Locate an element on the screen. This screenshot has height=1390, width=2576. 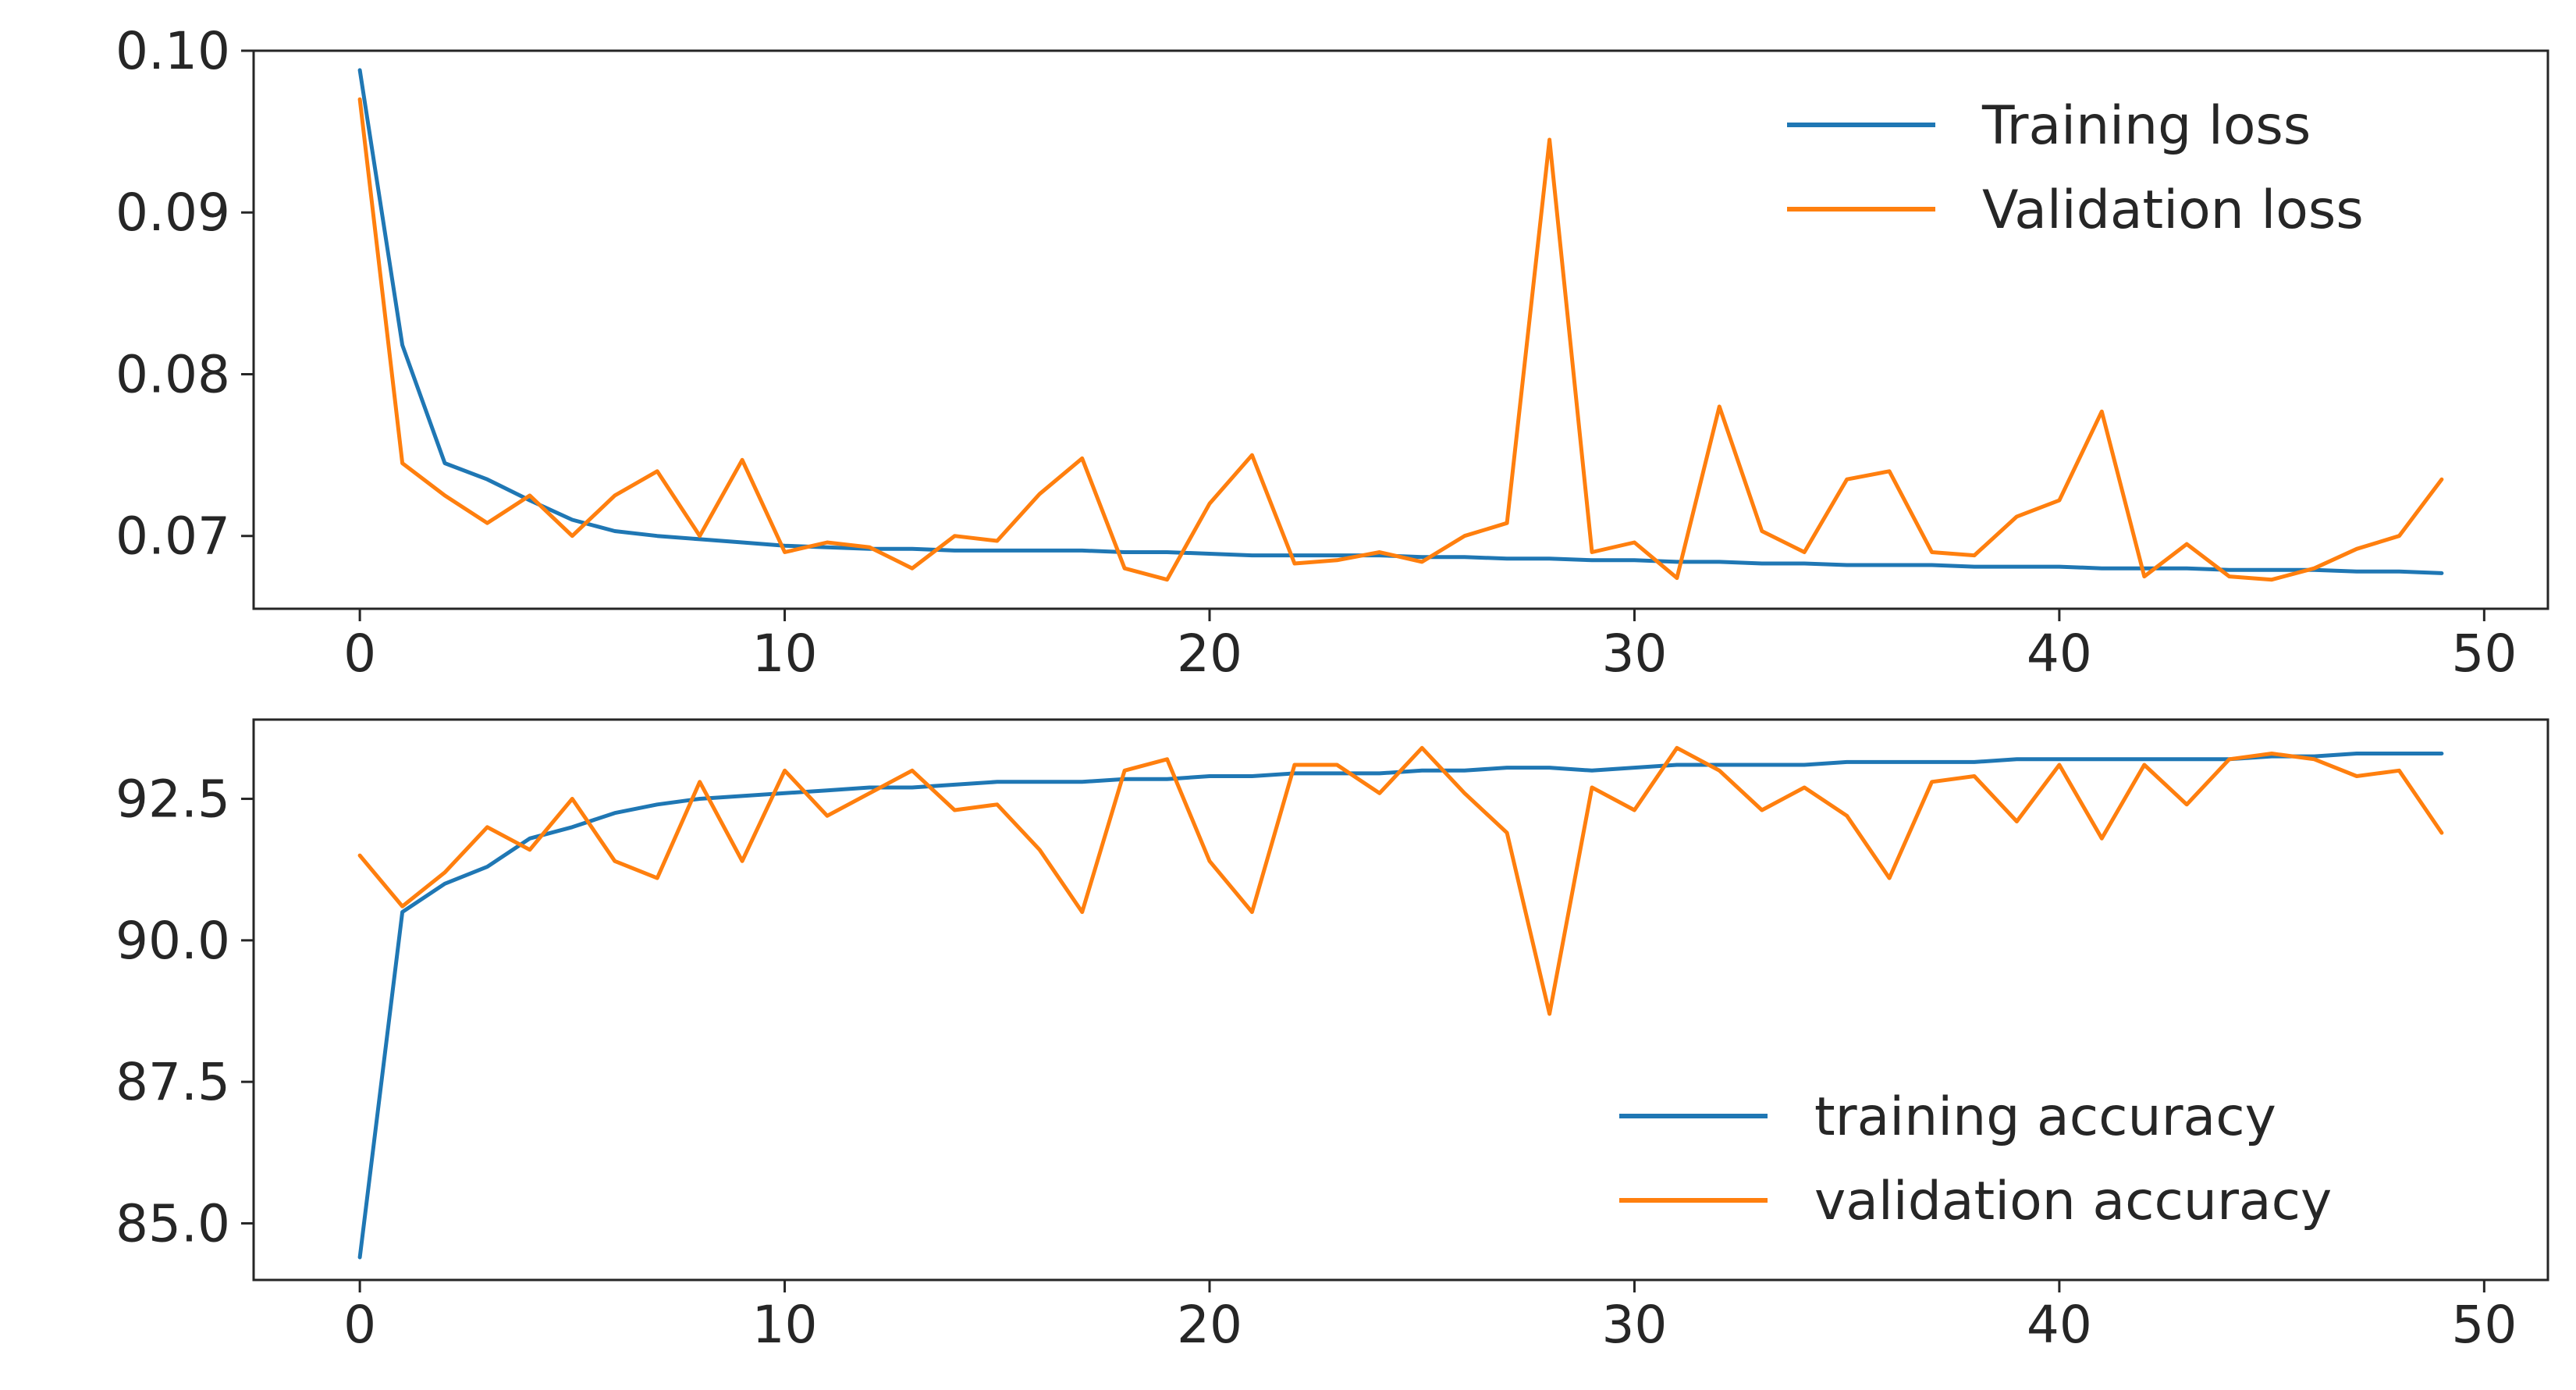
y-tick-label: 0.10 is located at coordinates (172, 51).